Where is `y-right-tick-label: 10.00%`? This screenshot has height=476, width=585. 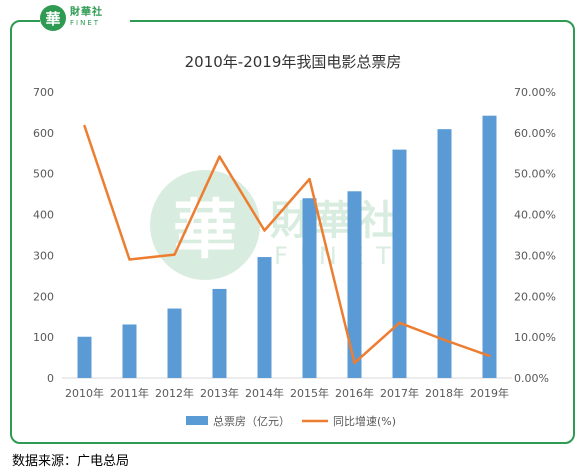 y-right-tick-label: 10.00% is located at coordinates (535, 337).